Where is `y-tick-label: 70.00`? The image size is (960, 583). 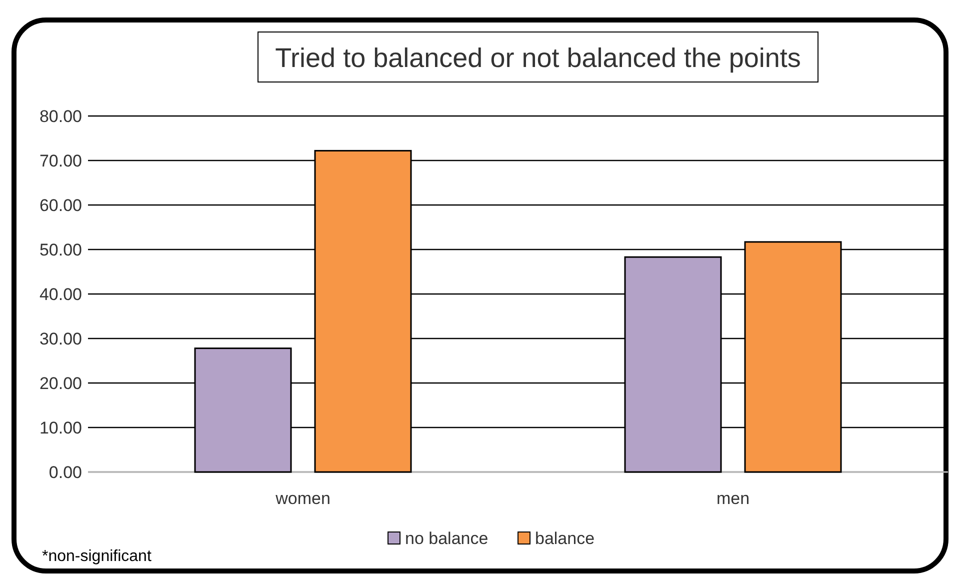 y-tick-label: 70.00 is located at coordinates (60, 161).